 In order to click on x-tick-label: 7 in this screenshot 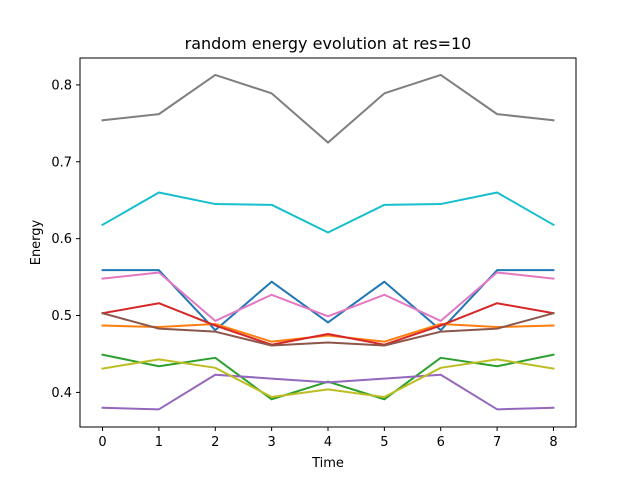, I will do `click(497, 442)`.